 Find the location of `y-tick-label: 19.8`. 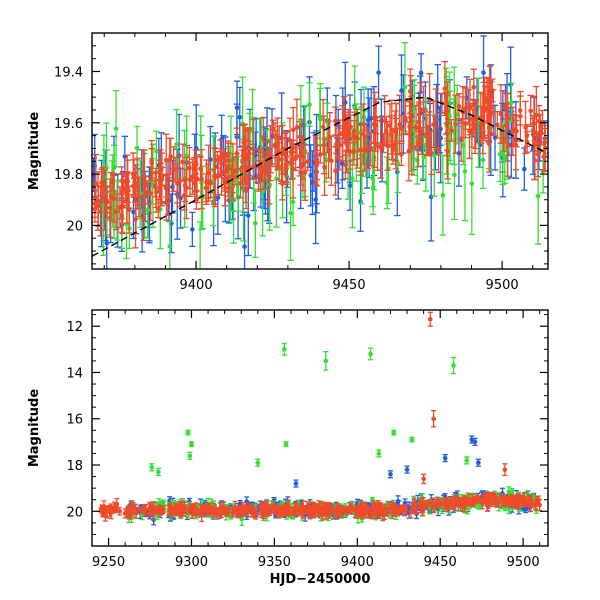

y-tick-label: 19.8 is located at coordinates (68, 175).